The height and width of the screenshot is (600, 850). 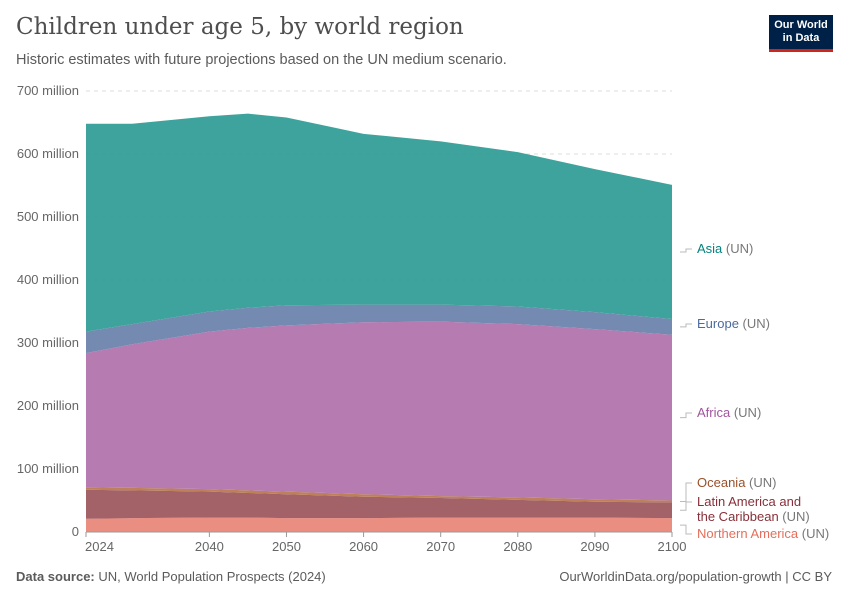 What do you see at coordinates (763, 533) in the screenshot?
I see `series-label: Northern America (UN)` at bounding box center [763, 533].